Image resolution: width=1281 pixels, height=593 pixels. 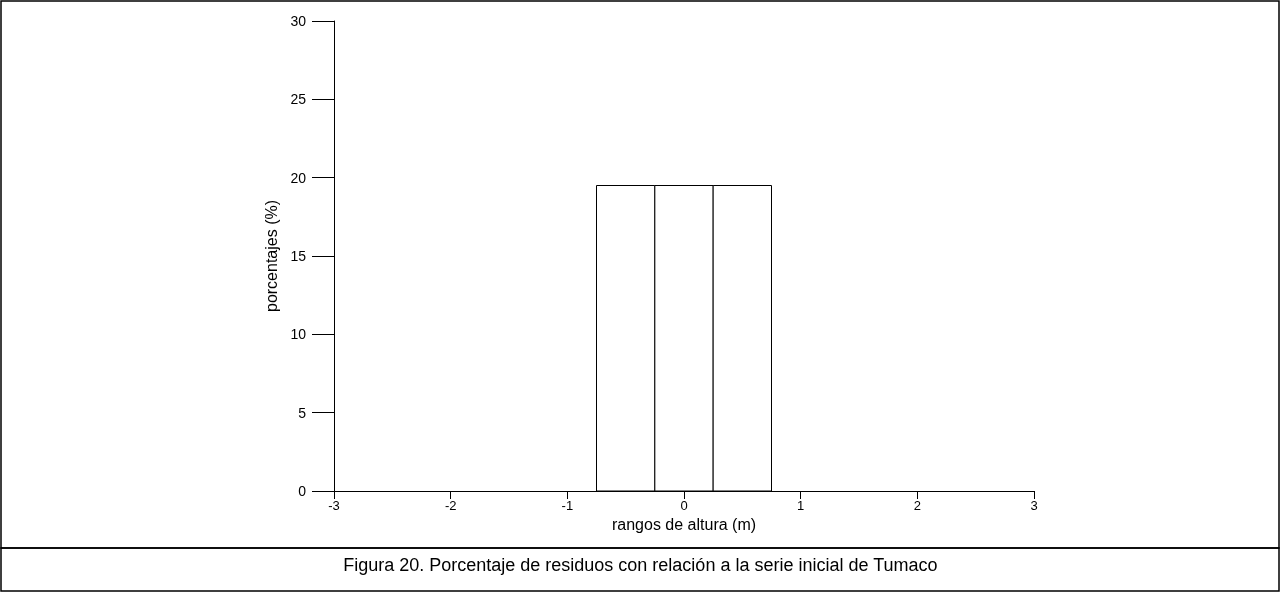 What do you see at coordinates (334, 505) in the screenshot?
I see `x-tick-label: -3` at bounding box center [334, 505].